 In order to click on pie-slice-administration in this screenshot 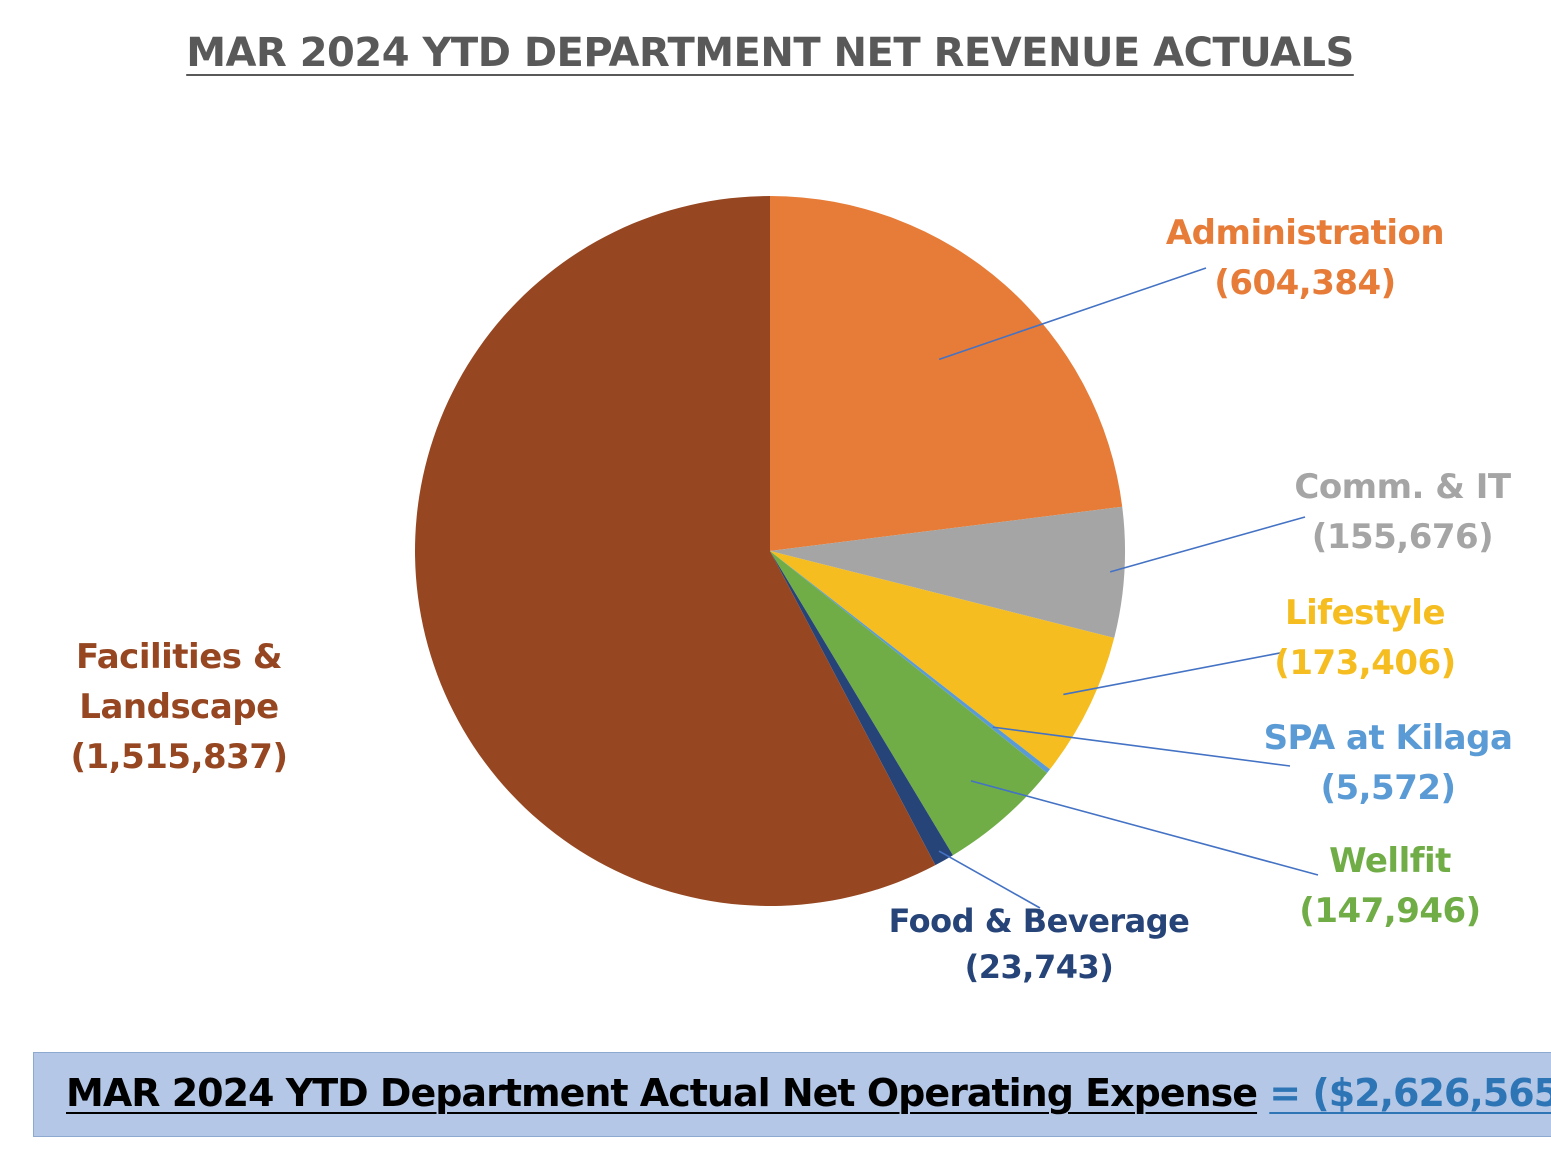, I will do `click(946, 373)`.